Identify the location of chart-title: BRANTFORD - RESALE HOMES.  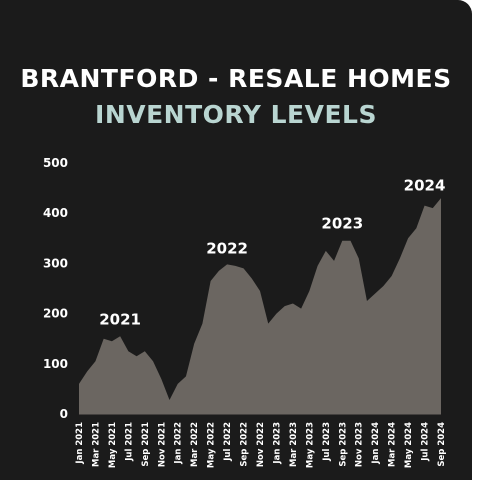
(236, 78).